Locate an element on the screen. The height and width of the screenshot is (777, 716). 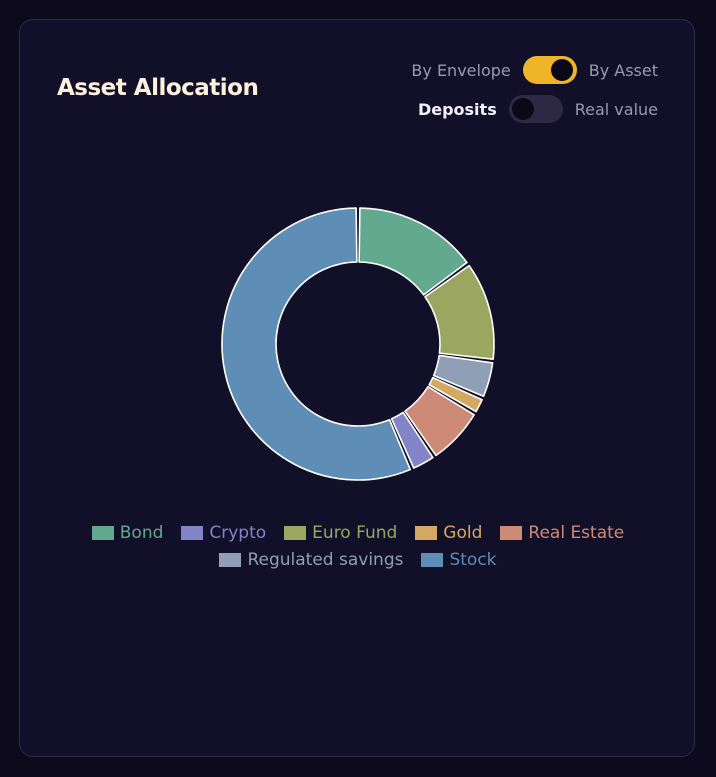
by-envelope-label: By Envelope is located at coordinates (461, 70).